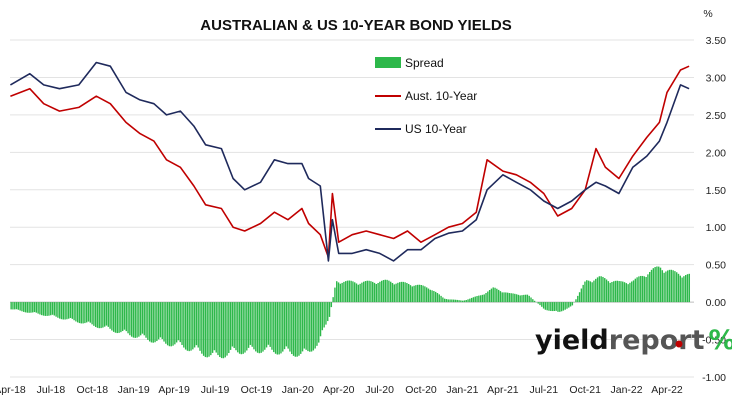 This screenshot has width=732, height=400. Describe the element at coordinates (379, 390) in the screenshot. I see `x-tick-label: Jul-20` at that location.